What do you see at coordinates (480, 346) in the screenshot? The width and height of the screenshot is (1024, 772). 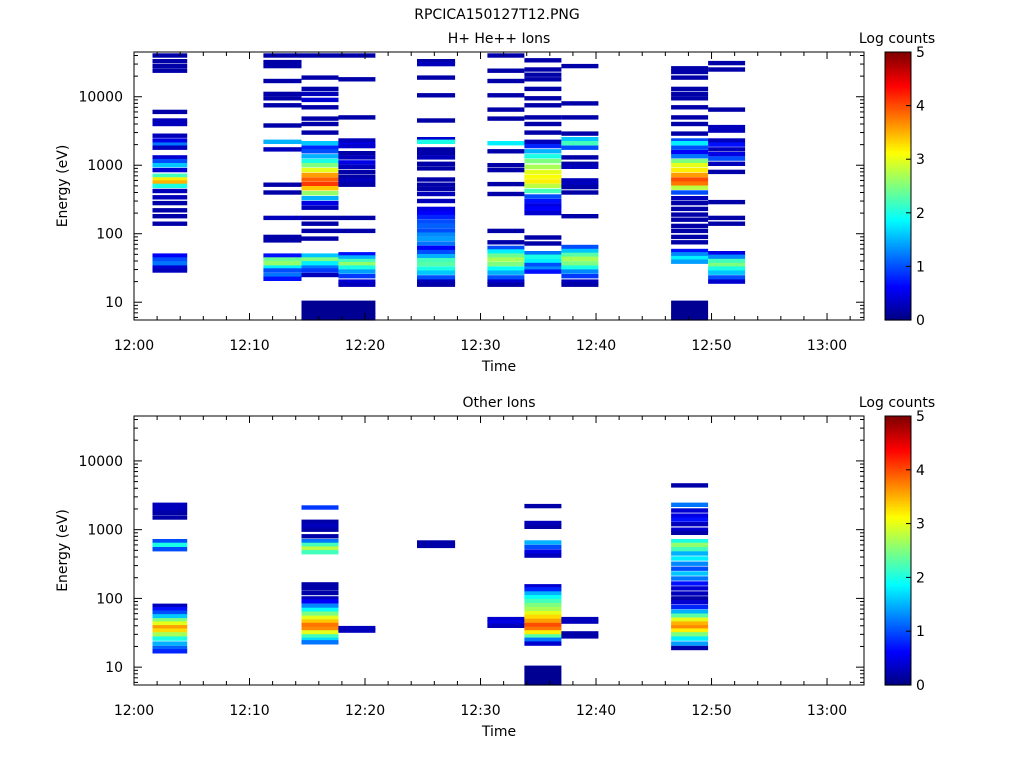 I see `x-tick-label: 12:30` at bounding box center [480, 346].